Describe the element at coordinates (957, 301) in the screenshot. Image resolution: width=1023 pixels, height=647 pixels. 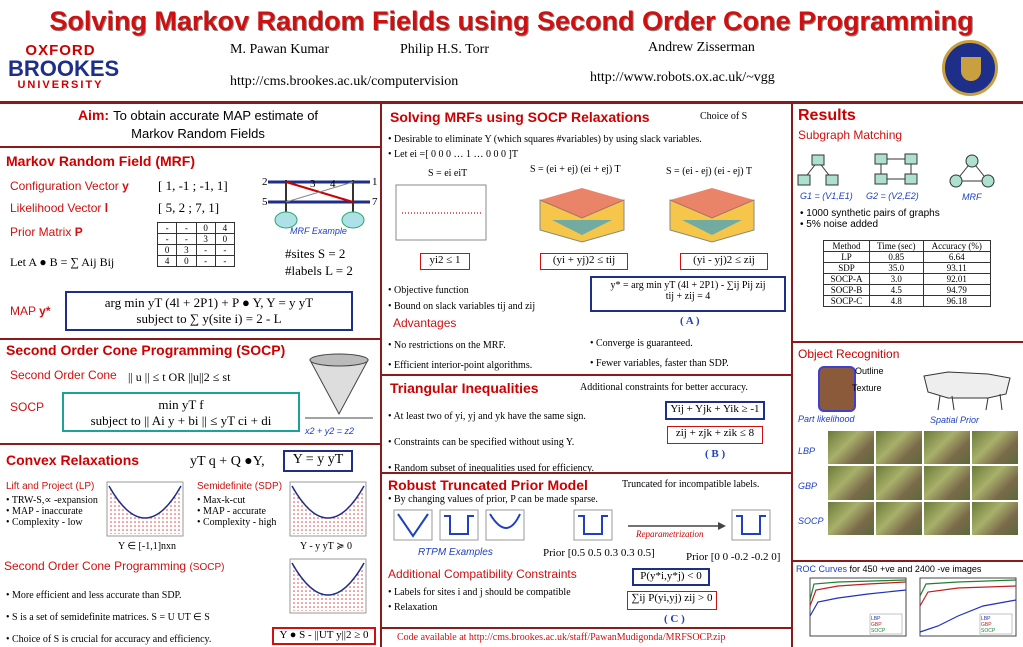
I see `results-cell: 96.18` at that location.